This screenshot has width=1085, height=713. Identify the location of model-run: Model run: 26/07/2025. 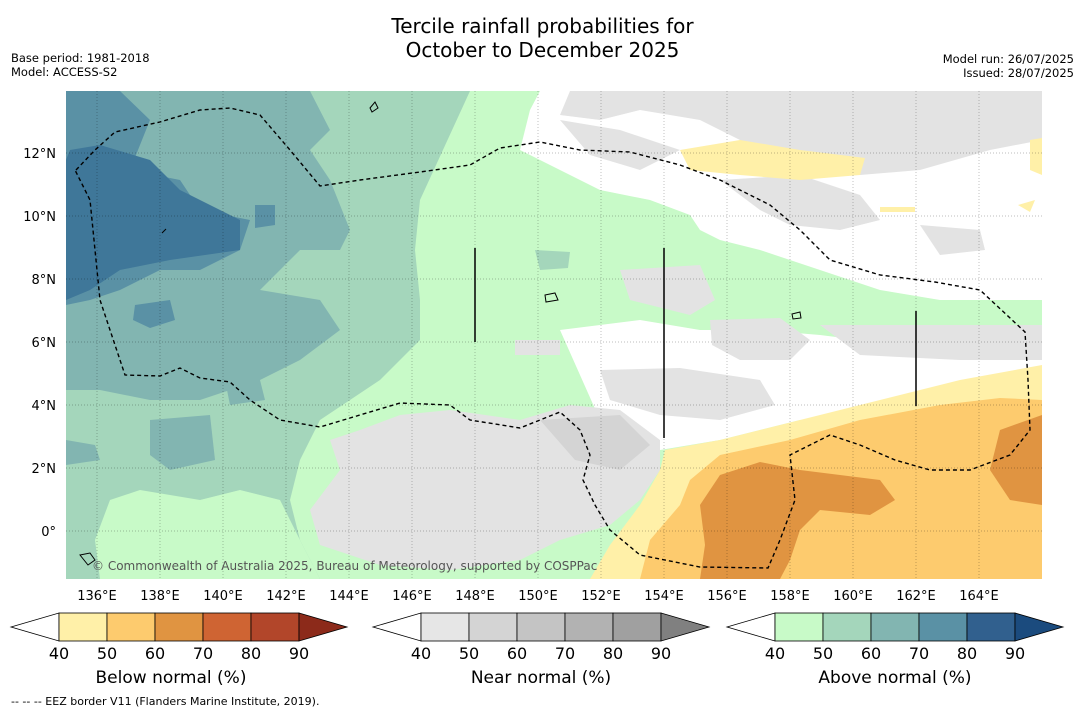
(1008, 59).